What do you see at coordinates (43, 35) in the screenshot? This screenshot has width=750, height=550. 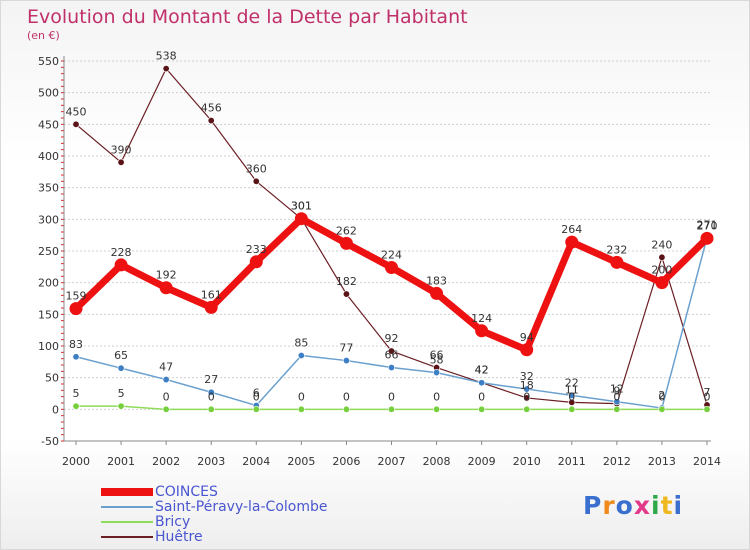 I see `chart-subtitle: (en €)` at bounding box center [43, 35].